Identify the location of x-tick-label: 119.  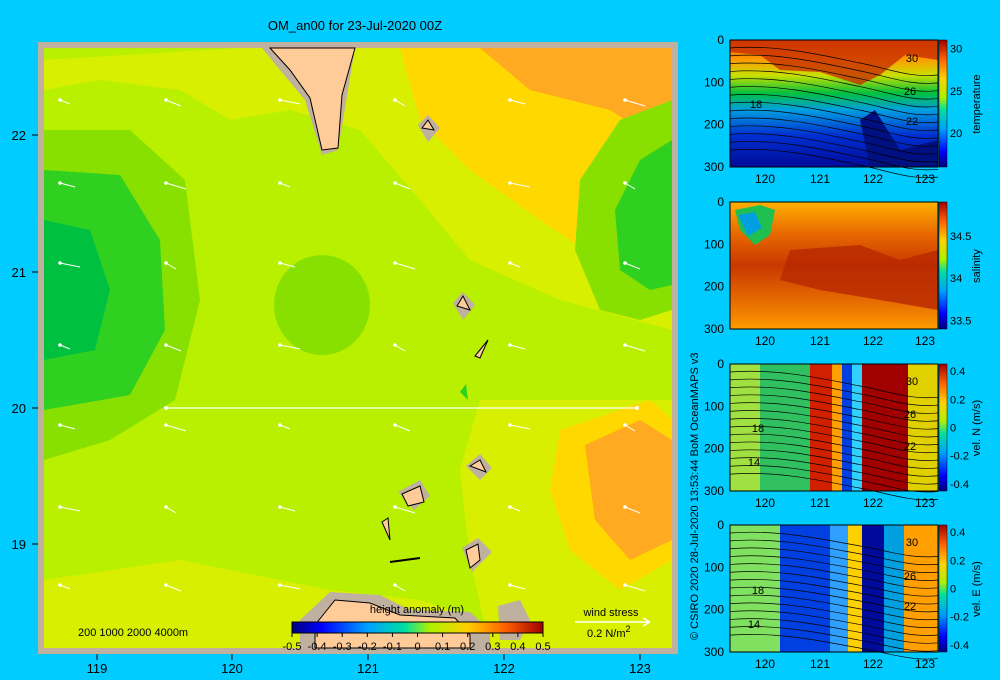
(97, 668).